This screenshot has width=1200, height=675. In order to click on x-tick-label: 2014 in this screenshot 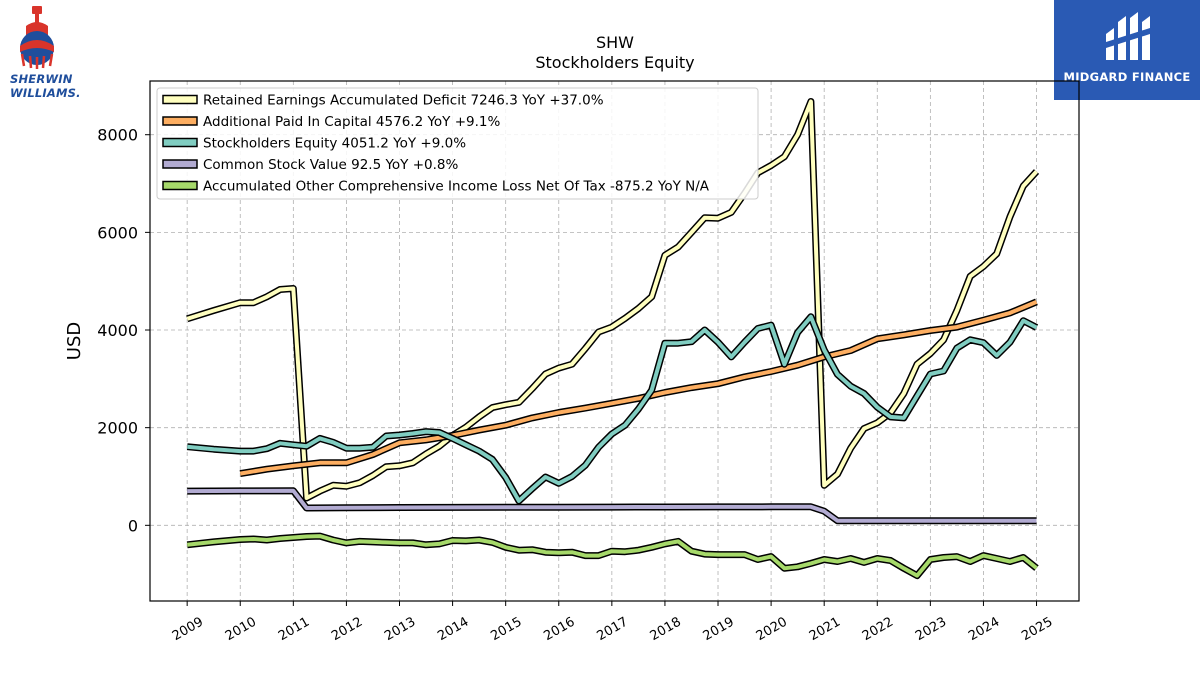, I will do `click(453, 630)`.